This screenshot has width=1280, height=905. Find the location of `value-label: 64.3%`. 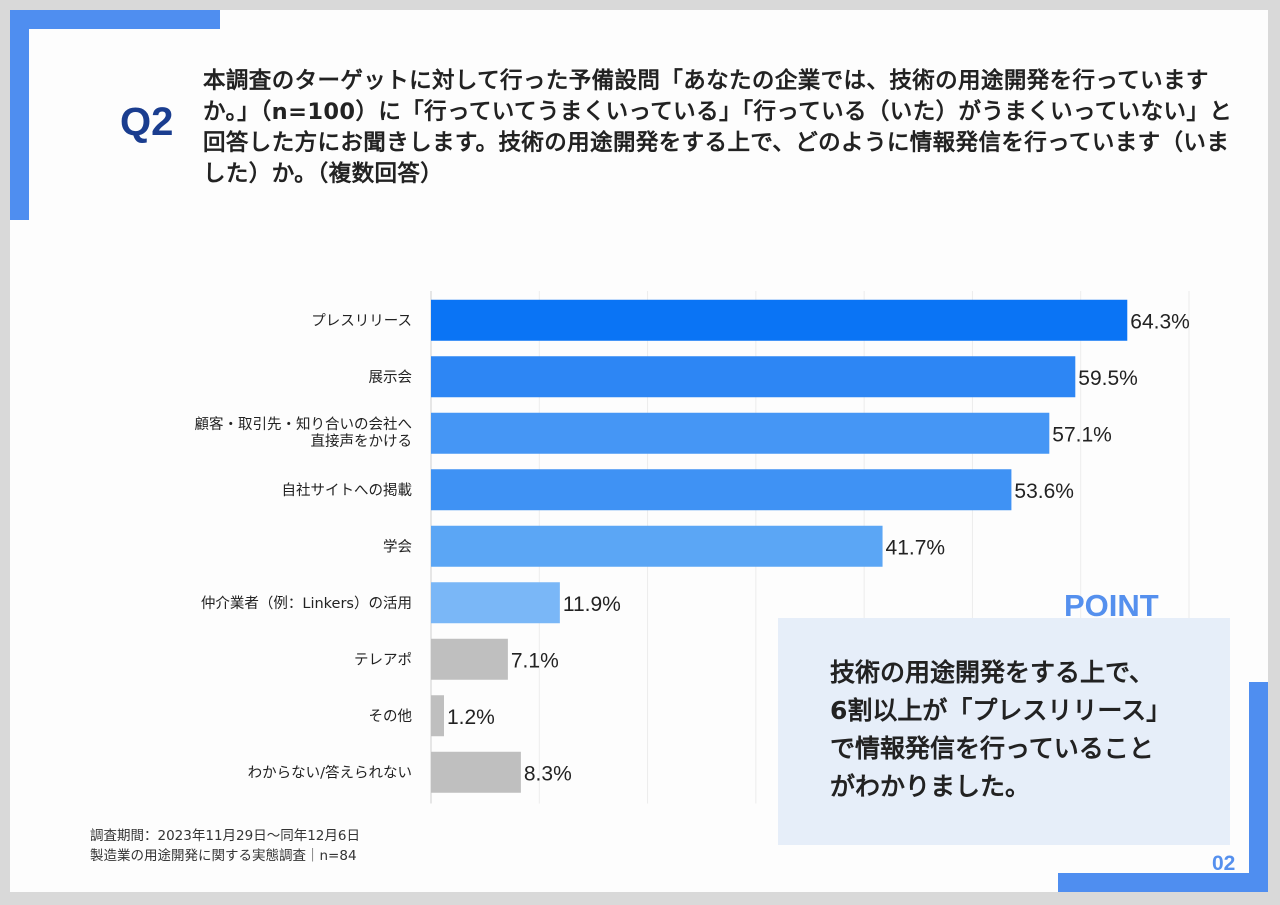

value-label: 64.3% is located at coordinates (1160, 321).